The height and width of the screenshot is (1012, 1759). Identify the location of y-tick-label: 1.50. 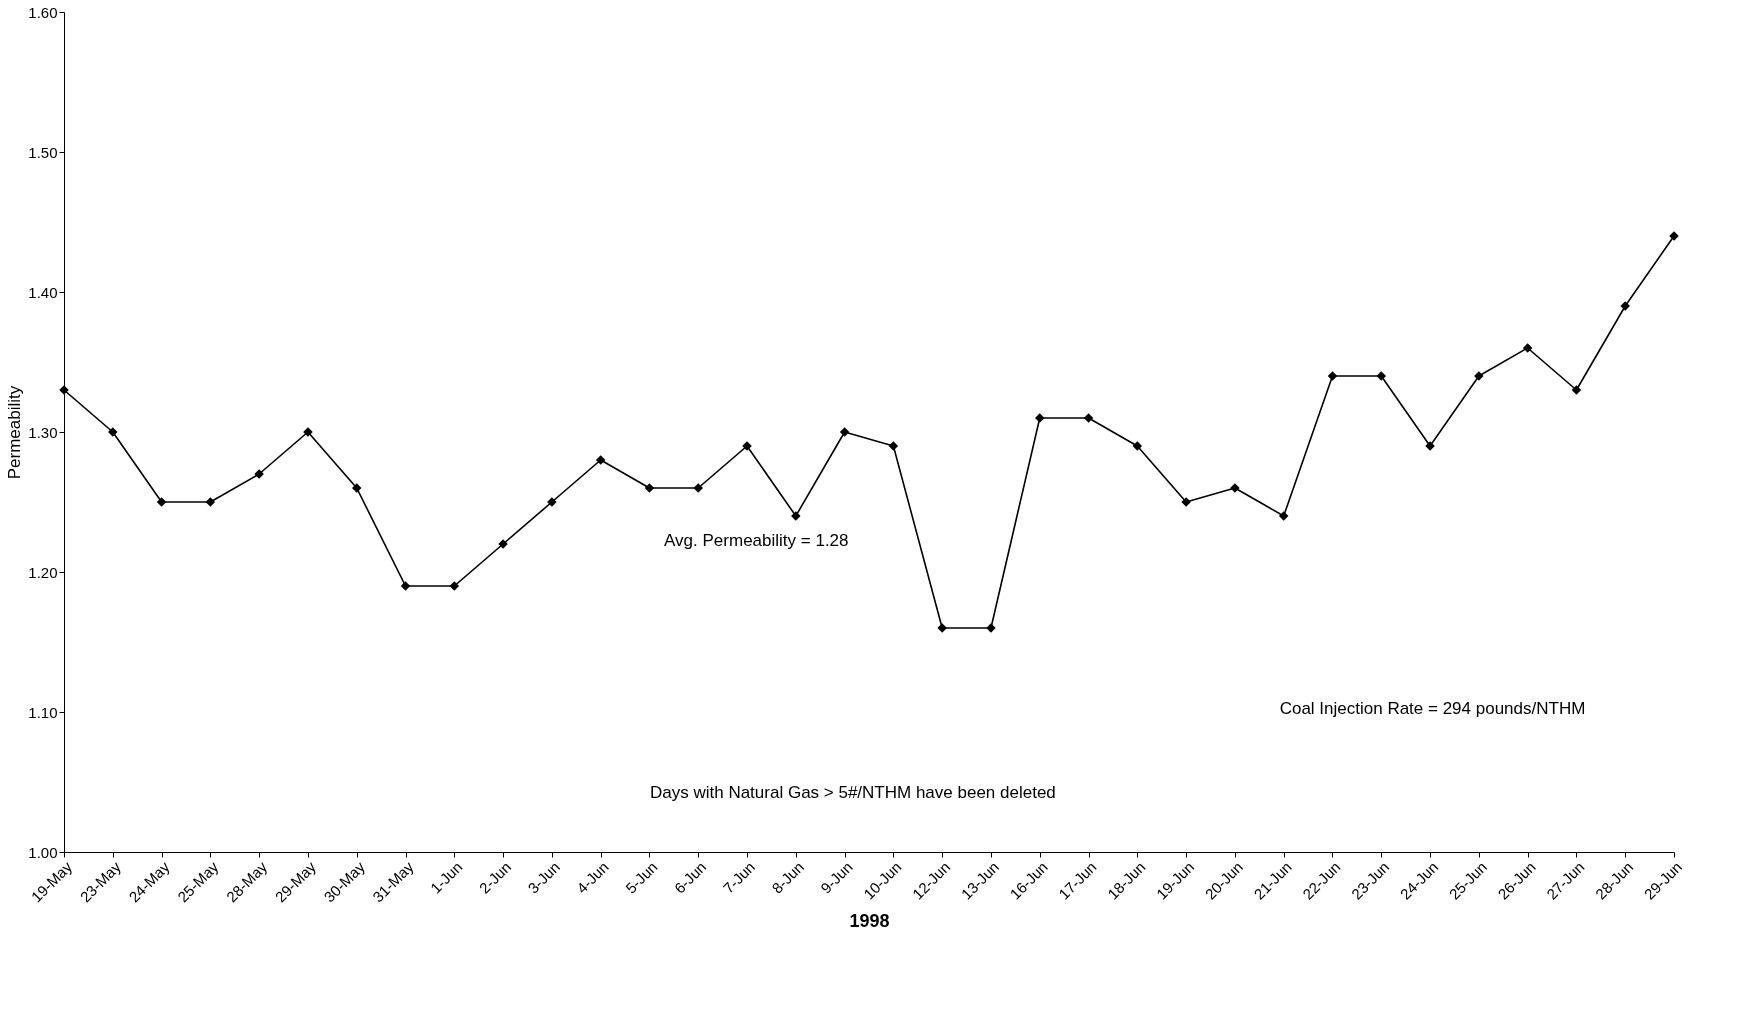
(43, 152).